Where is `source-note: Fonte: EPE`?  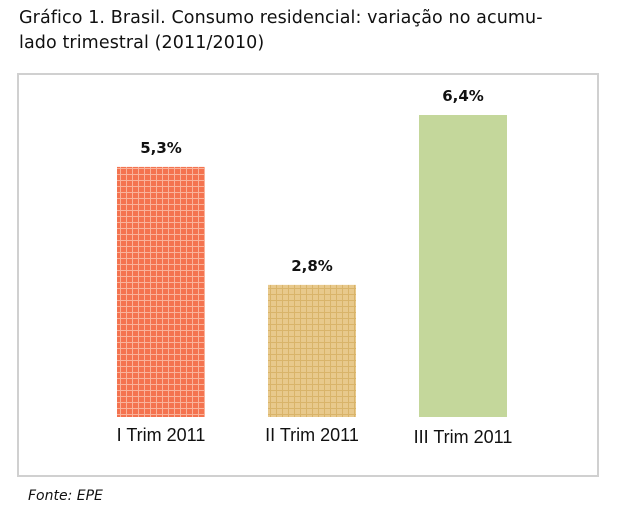
source-note: Fonte: EPE is located at coordinates (65, 496).